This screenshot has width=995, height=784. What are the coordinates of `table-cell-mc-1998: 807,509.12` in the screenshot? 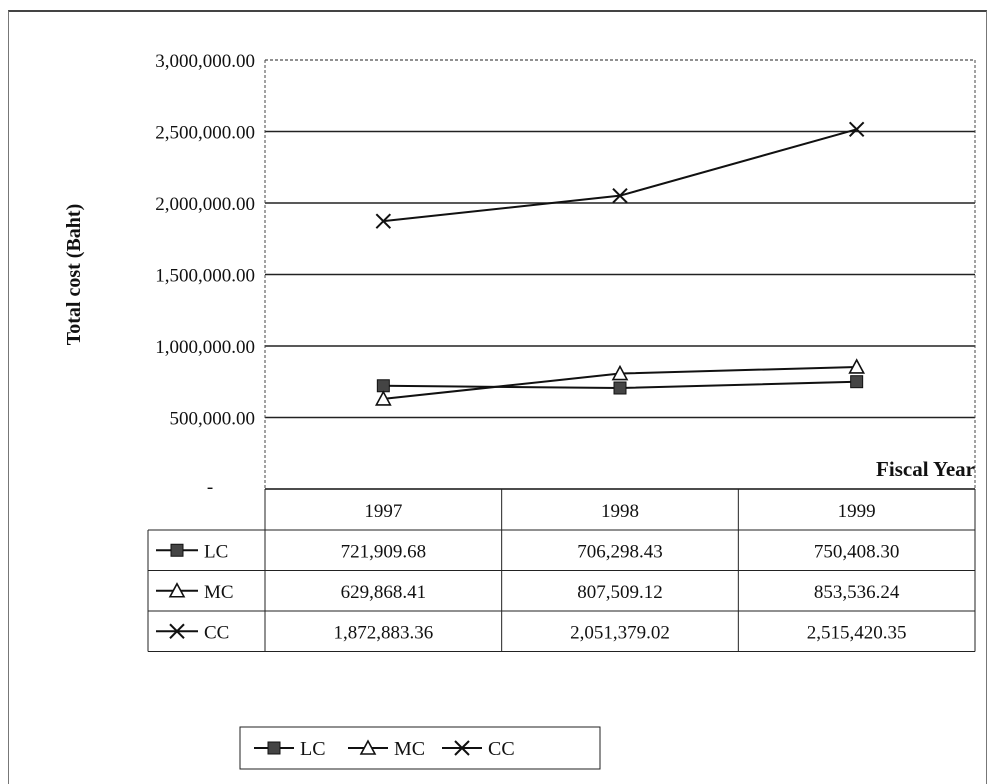 It's located at (620, 592).